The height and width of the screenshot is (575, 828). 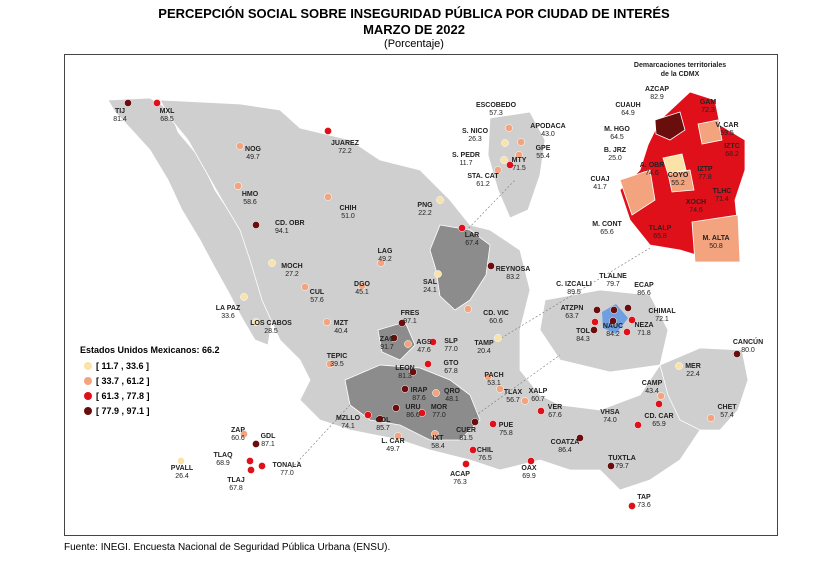 What do you see at coordinates (506, 425) in the screenshot?
I see `city-name-pue: PUE` at bounding box center [506, 425].